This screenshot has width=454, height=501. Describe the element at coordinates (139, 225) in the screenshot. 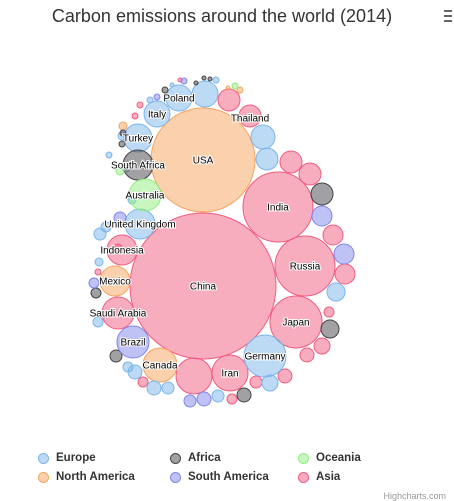

I see `label-united-kingdom: United Kingdom` at that location.